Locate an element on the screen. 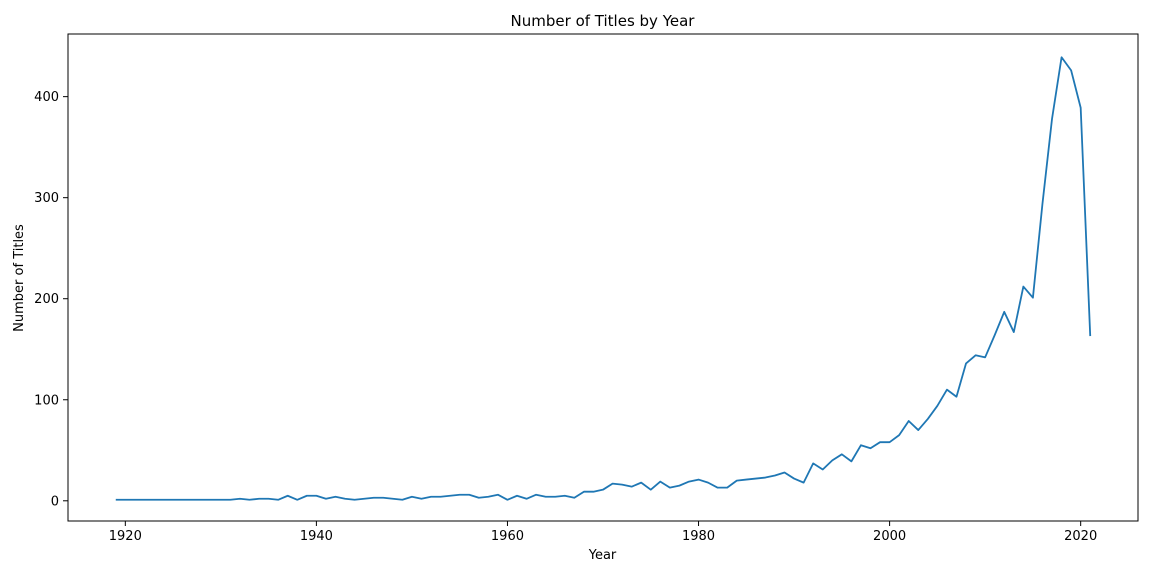 The width and height of the screenshot is (1152, 576). x-tick-label: 1940 is located at coordinates (316, 536).